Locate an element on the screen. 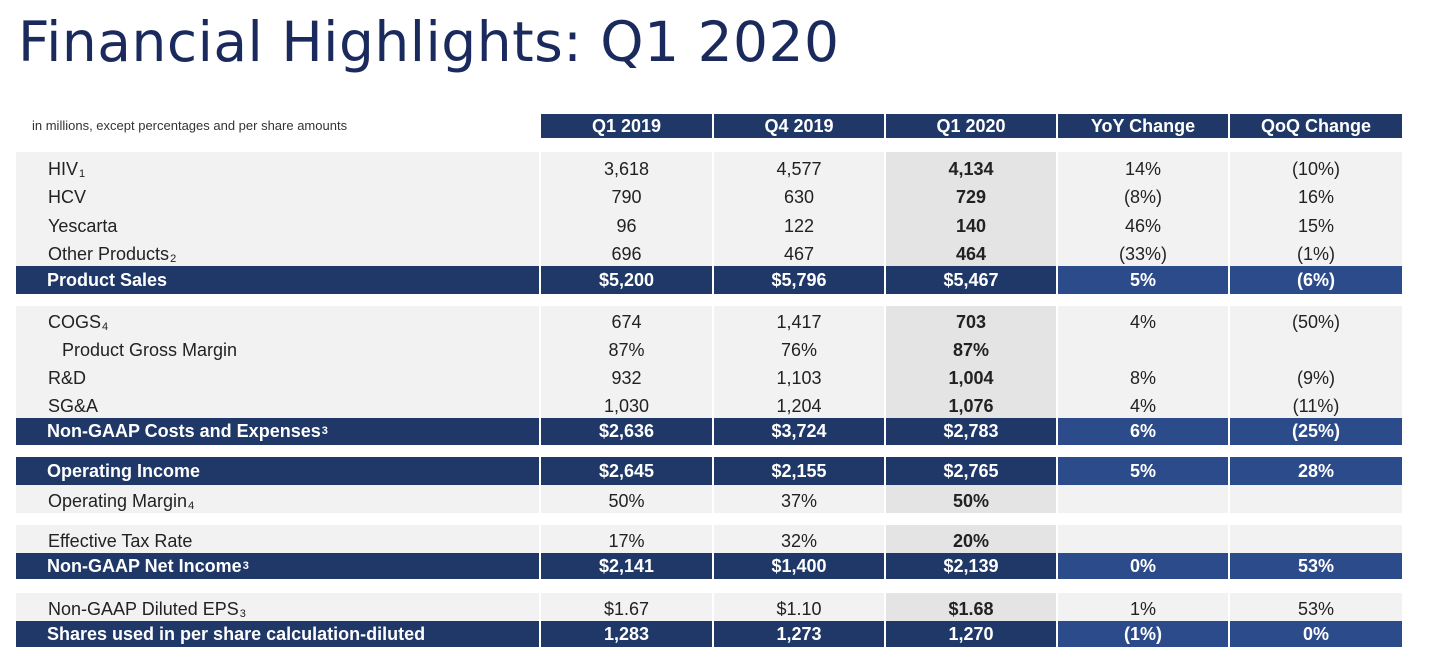 The height and width of the screenshot is (655, 1429). cell-value: (6%) is located at coordinates (1315, 279).